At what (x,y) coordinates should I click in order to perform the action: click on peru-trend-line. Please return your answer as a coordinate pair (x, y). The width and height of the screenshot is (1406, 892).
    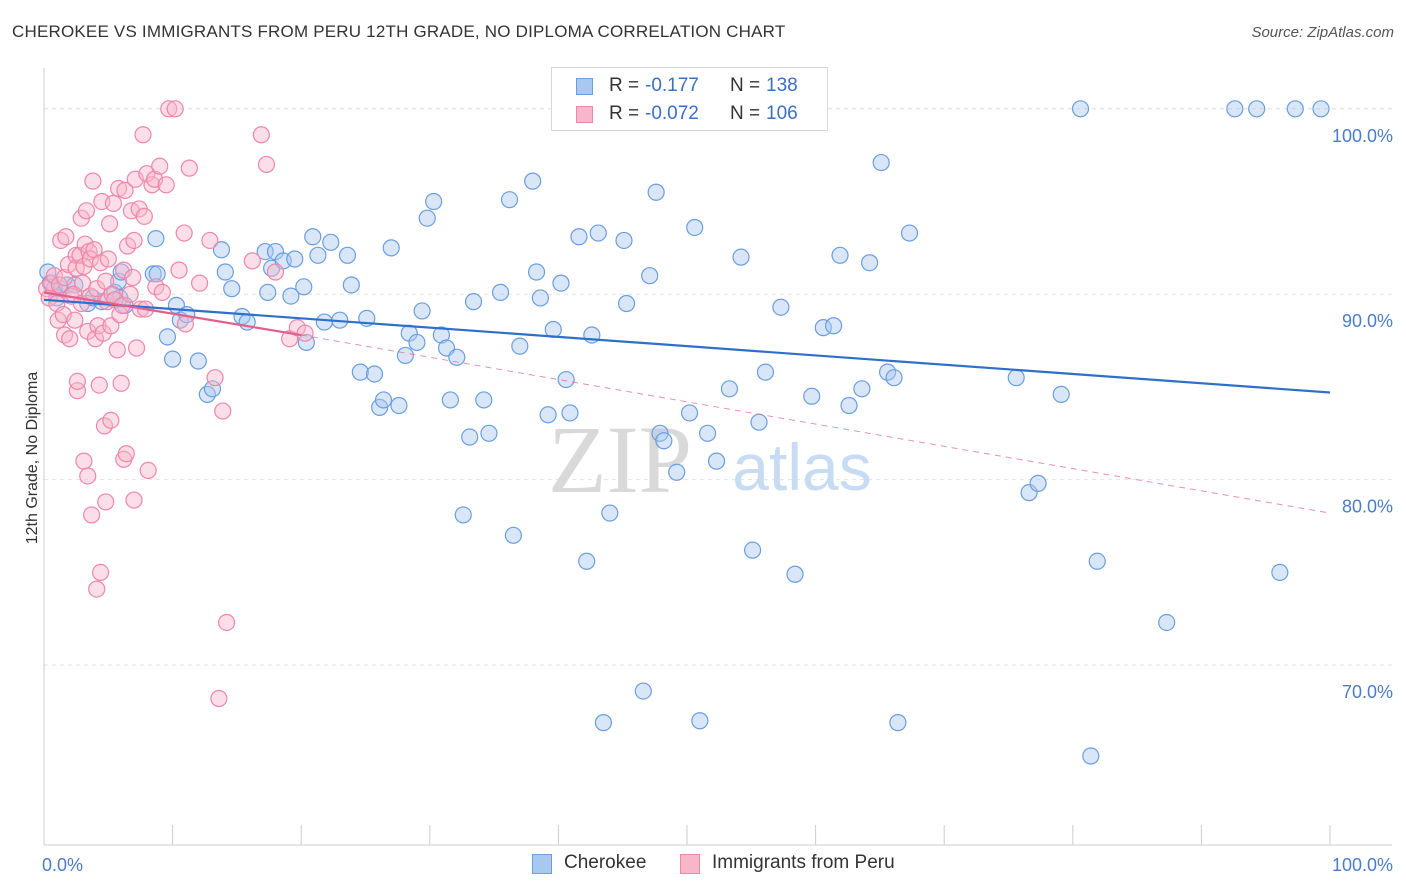
    Looking at the image, I should click on (172, 314).